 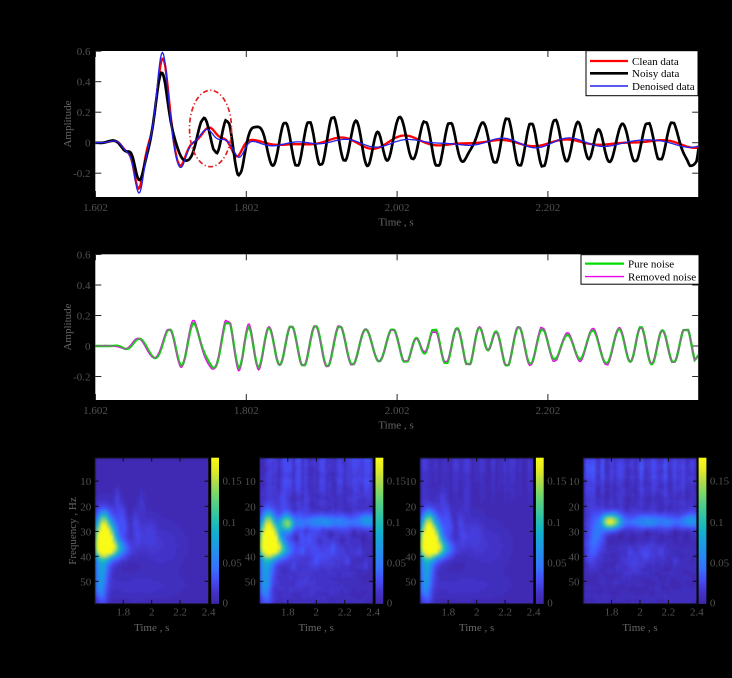 I want to click on svg-text: Clean data, so click(x=655, y=62).